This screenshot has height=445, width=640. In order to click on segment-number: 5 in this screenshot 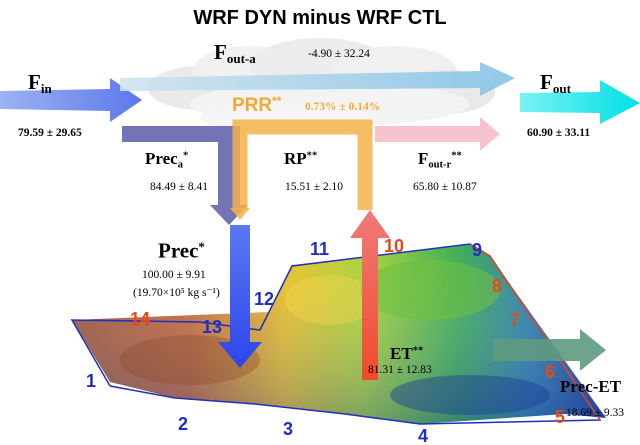, I will do `click(560, 417)`.